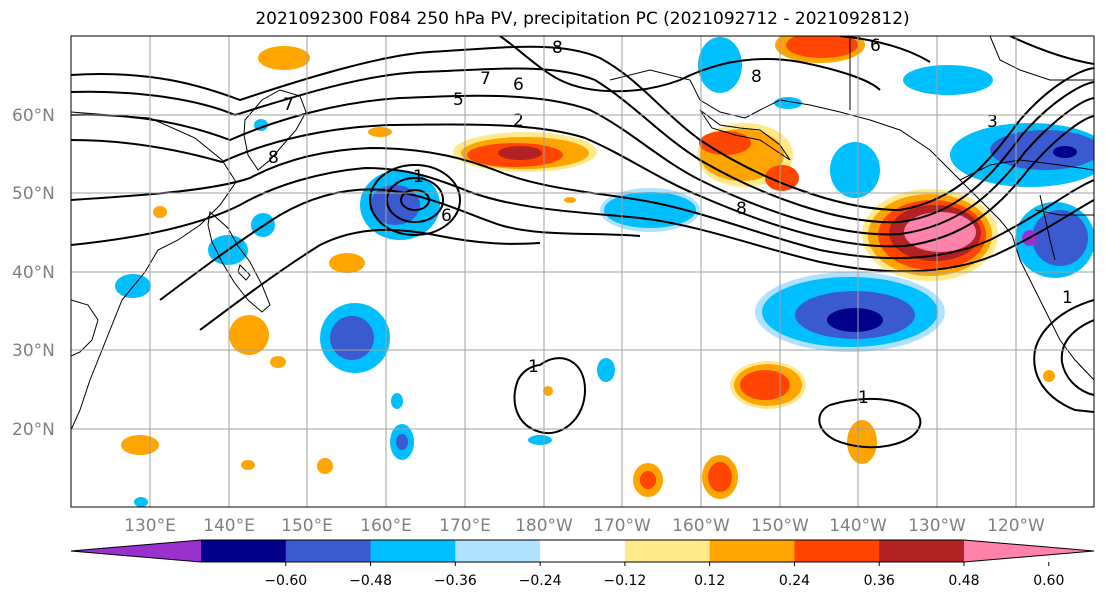 The image size is (1105, 601). I want to click on lon-label: 130°E, so click(150, 526).